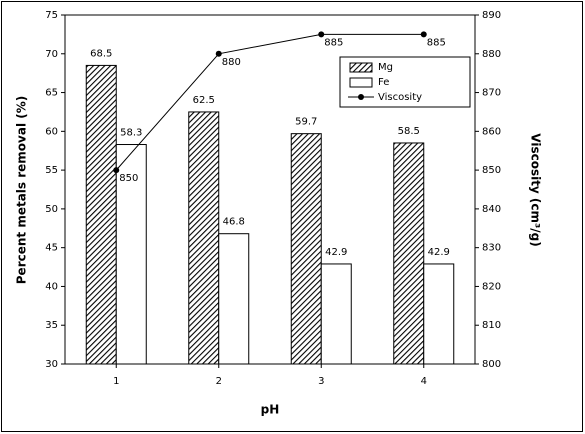 The image size is (585, 434). I want to click on y-tick-label: 70, so click(51, 54).